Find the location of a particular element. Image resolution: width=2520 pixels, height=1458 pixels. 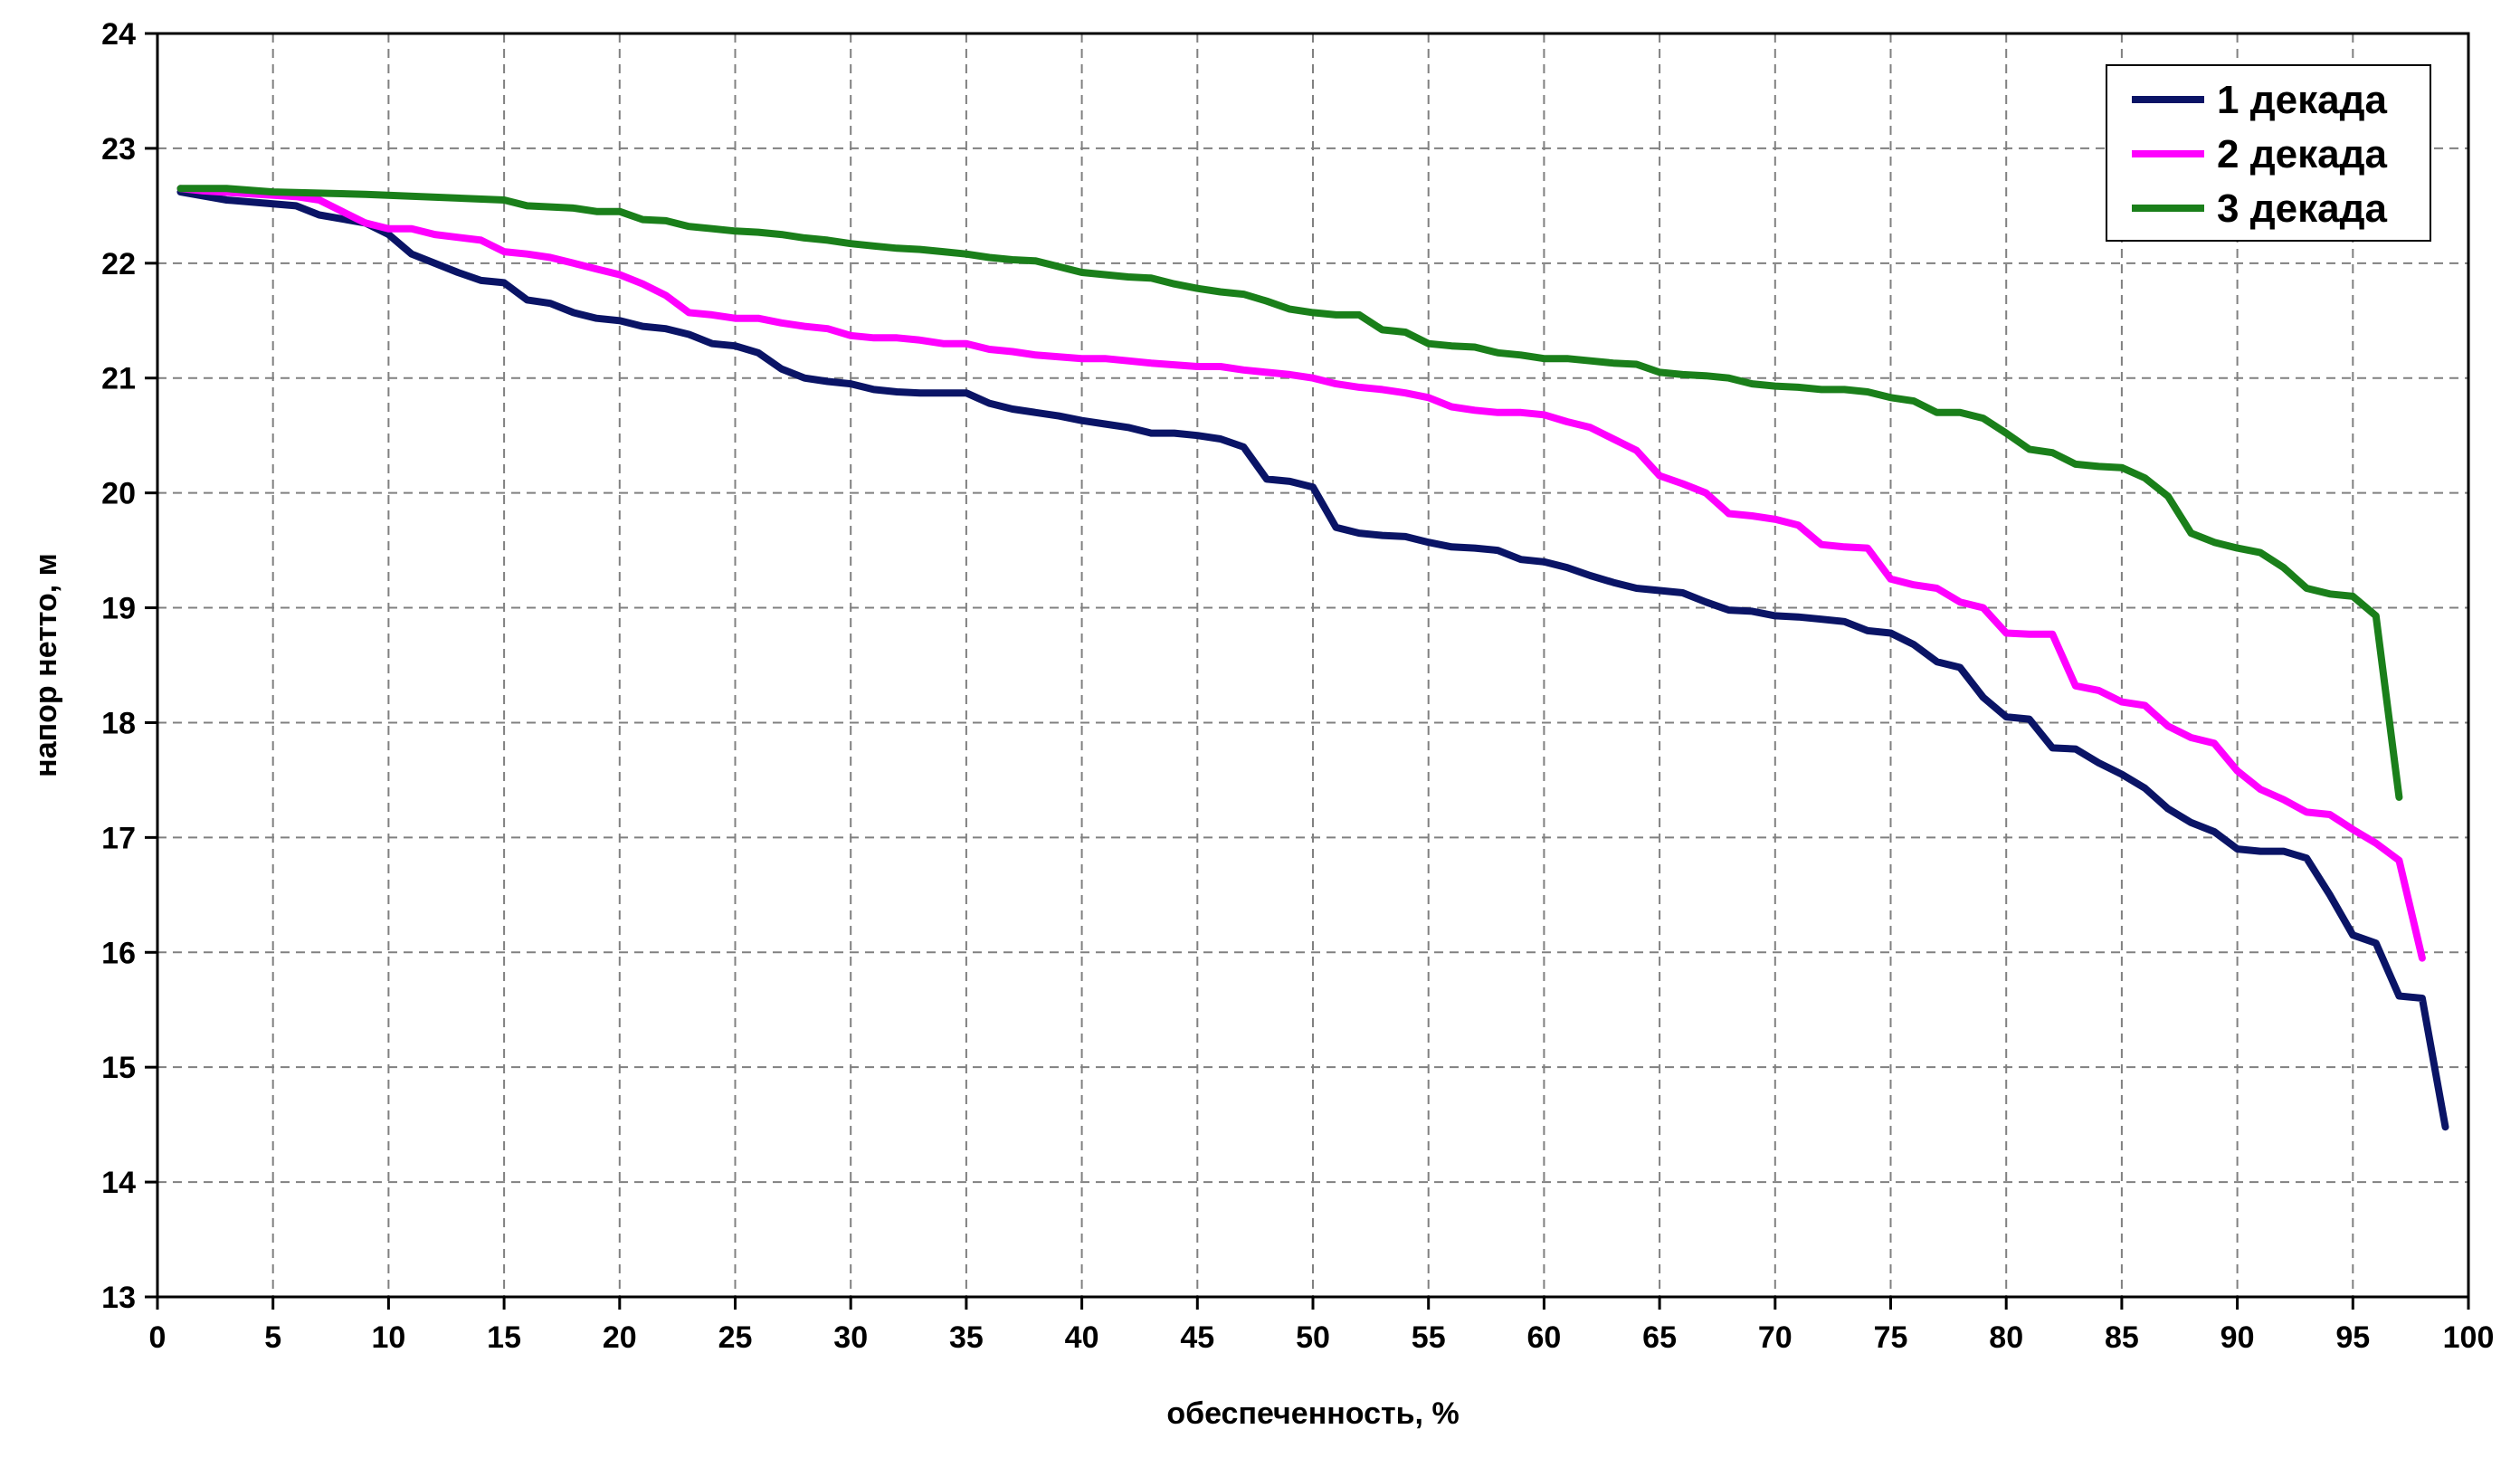

x-tick-label: 55 is located at coordinates (1429, 1338).